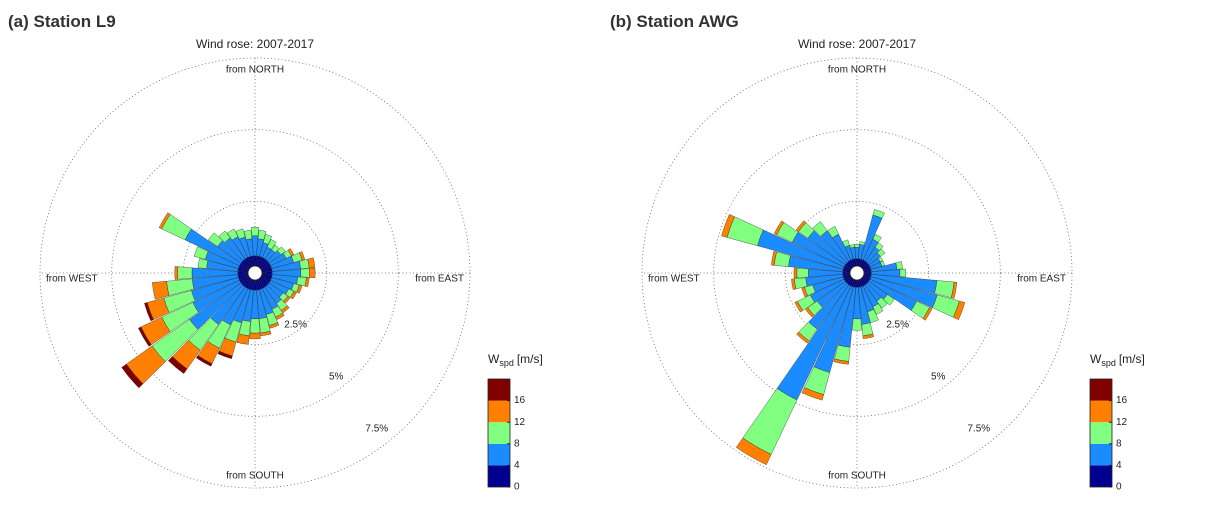 The height and width of the screenshot is (518, 1206). What do you see at coordinates (674, 21) in the screenshot?
I see `panel-title: (b) Station AWG` at bounding box center [674, 21].